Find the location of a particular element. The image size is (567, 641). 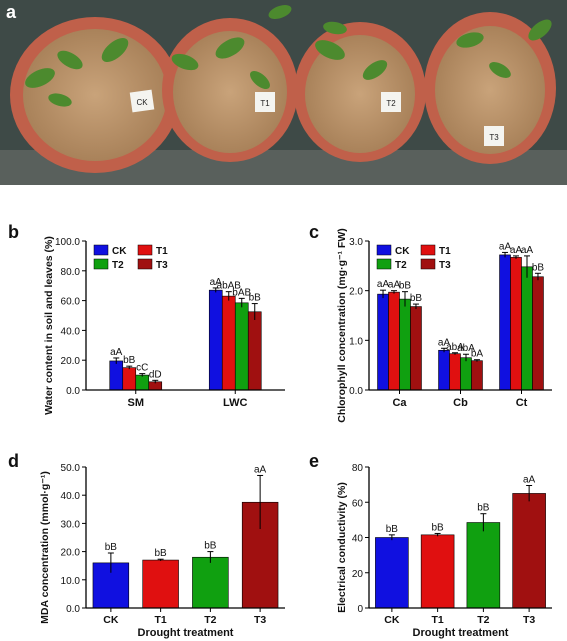

panel-label-e: e is located at coordinates (314, 461).